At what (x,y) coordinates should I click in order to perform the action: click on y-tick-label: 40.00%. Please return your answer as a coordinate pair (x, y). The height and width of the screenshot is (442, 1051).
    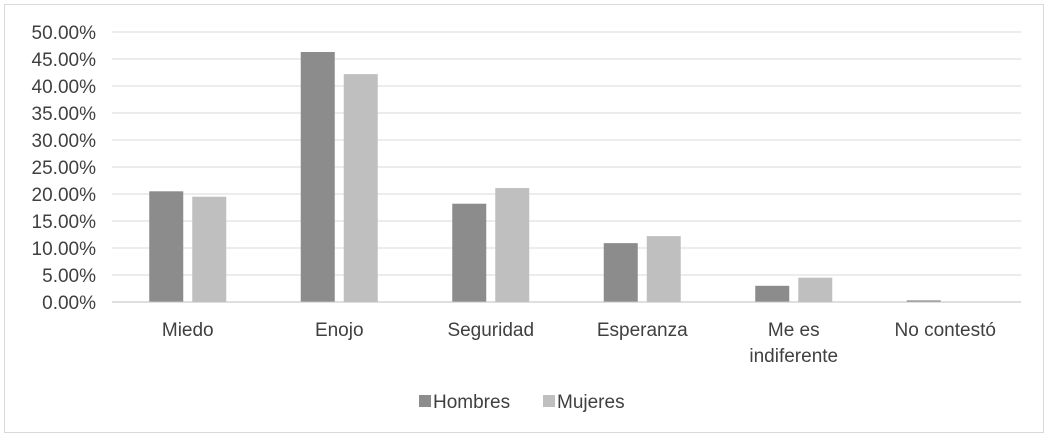
    Looking at the image, I should click on (64, 87).